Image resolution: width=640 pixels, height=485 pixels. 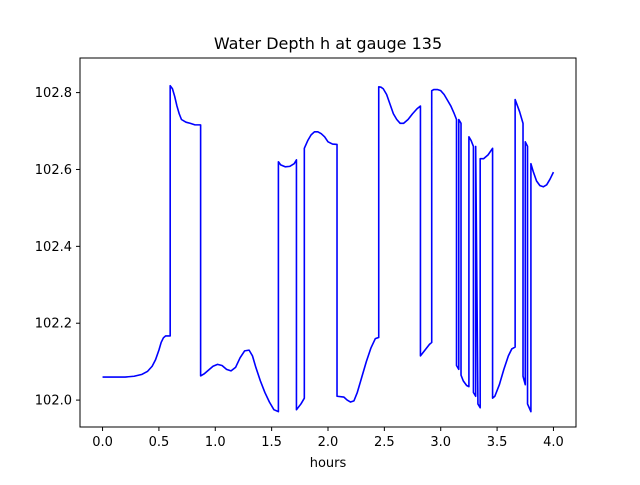 What do you see at coordinates (215, 442) in the screenshot?
I see `x-tick-label: 1.0` at bounding box center [215, 442].